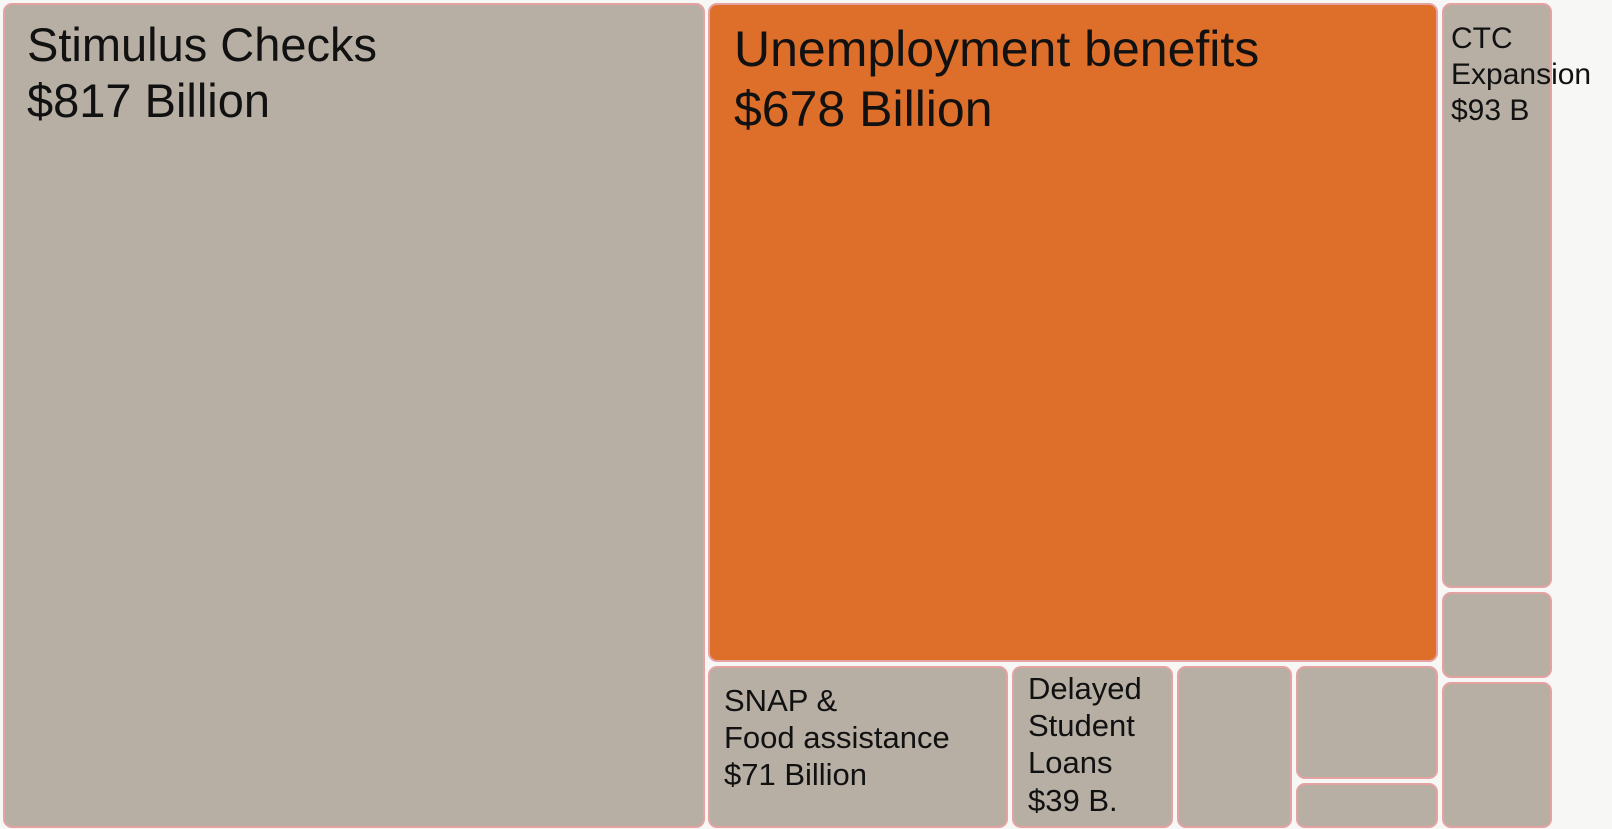 Image resolution: width=1612 pixels, height=829 pixels. What do you see at coordinates (837, 738) in the screenshot?
I see `treemap-label-snap: SNAP & Food assistance $71 Billion` at bounding box center [837, 738].